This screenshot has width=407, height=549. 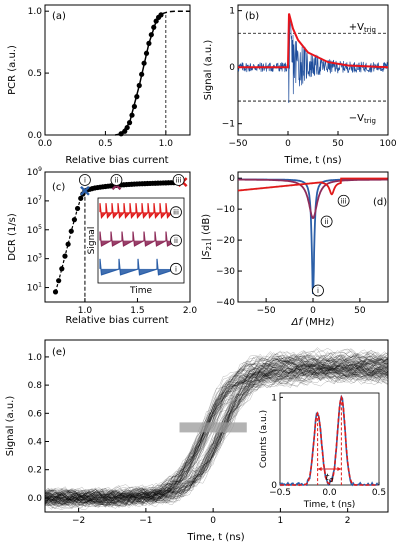 What do you see at coordinates (35, 471) in the screenshot?
I see `panel-e-y-tick-label: 0.2` at bounding box center [35, 471].